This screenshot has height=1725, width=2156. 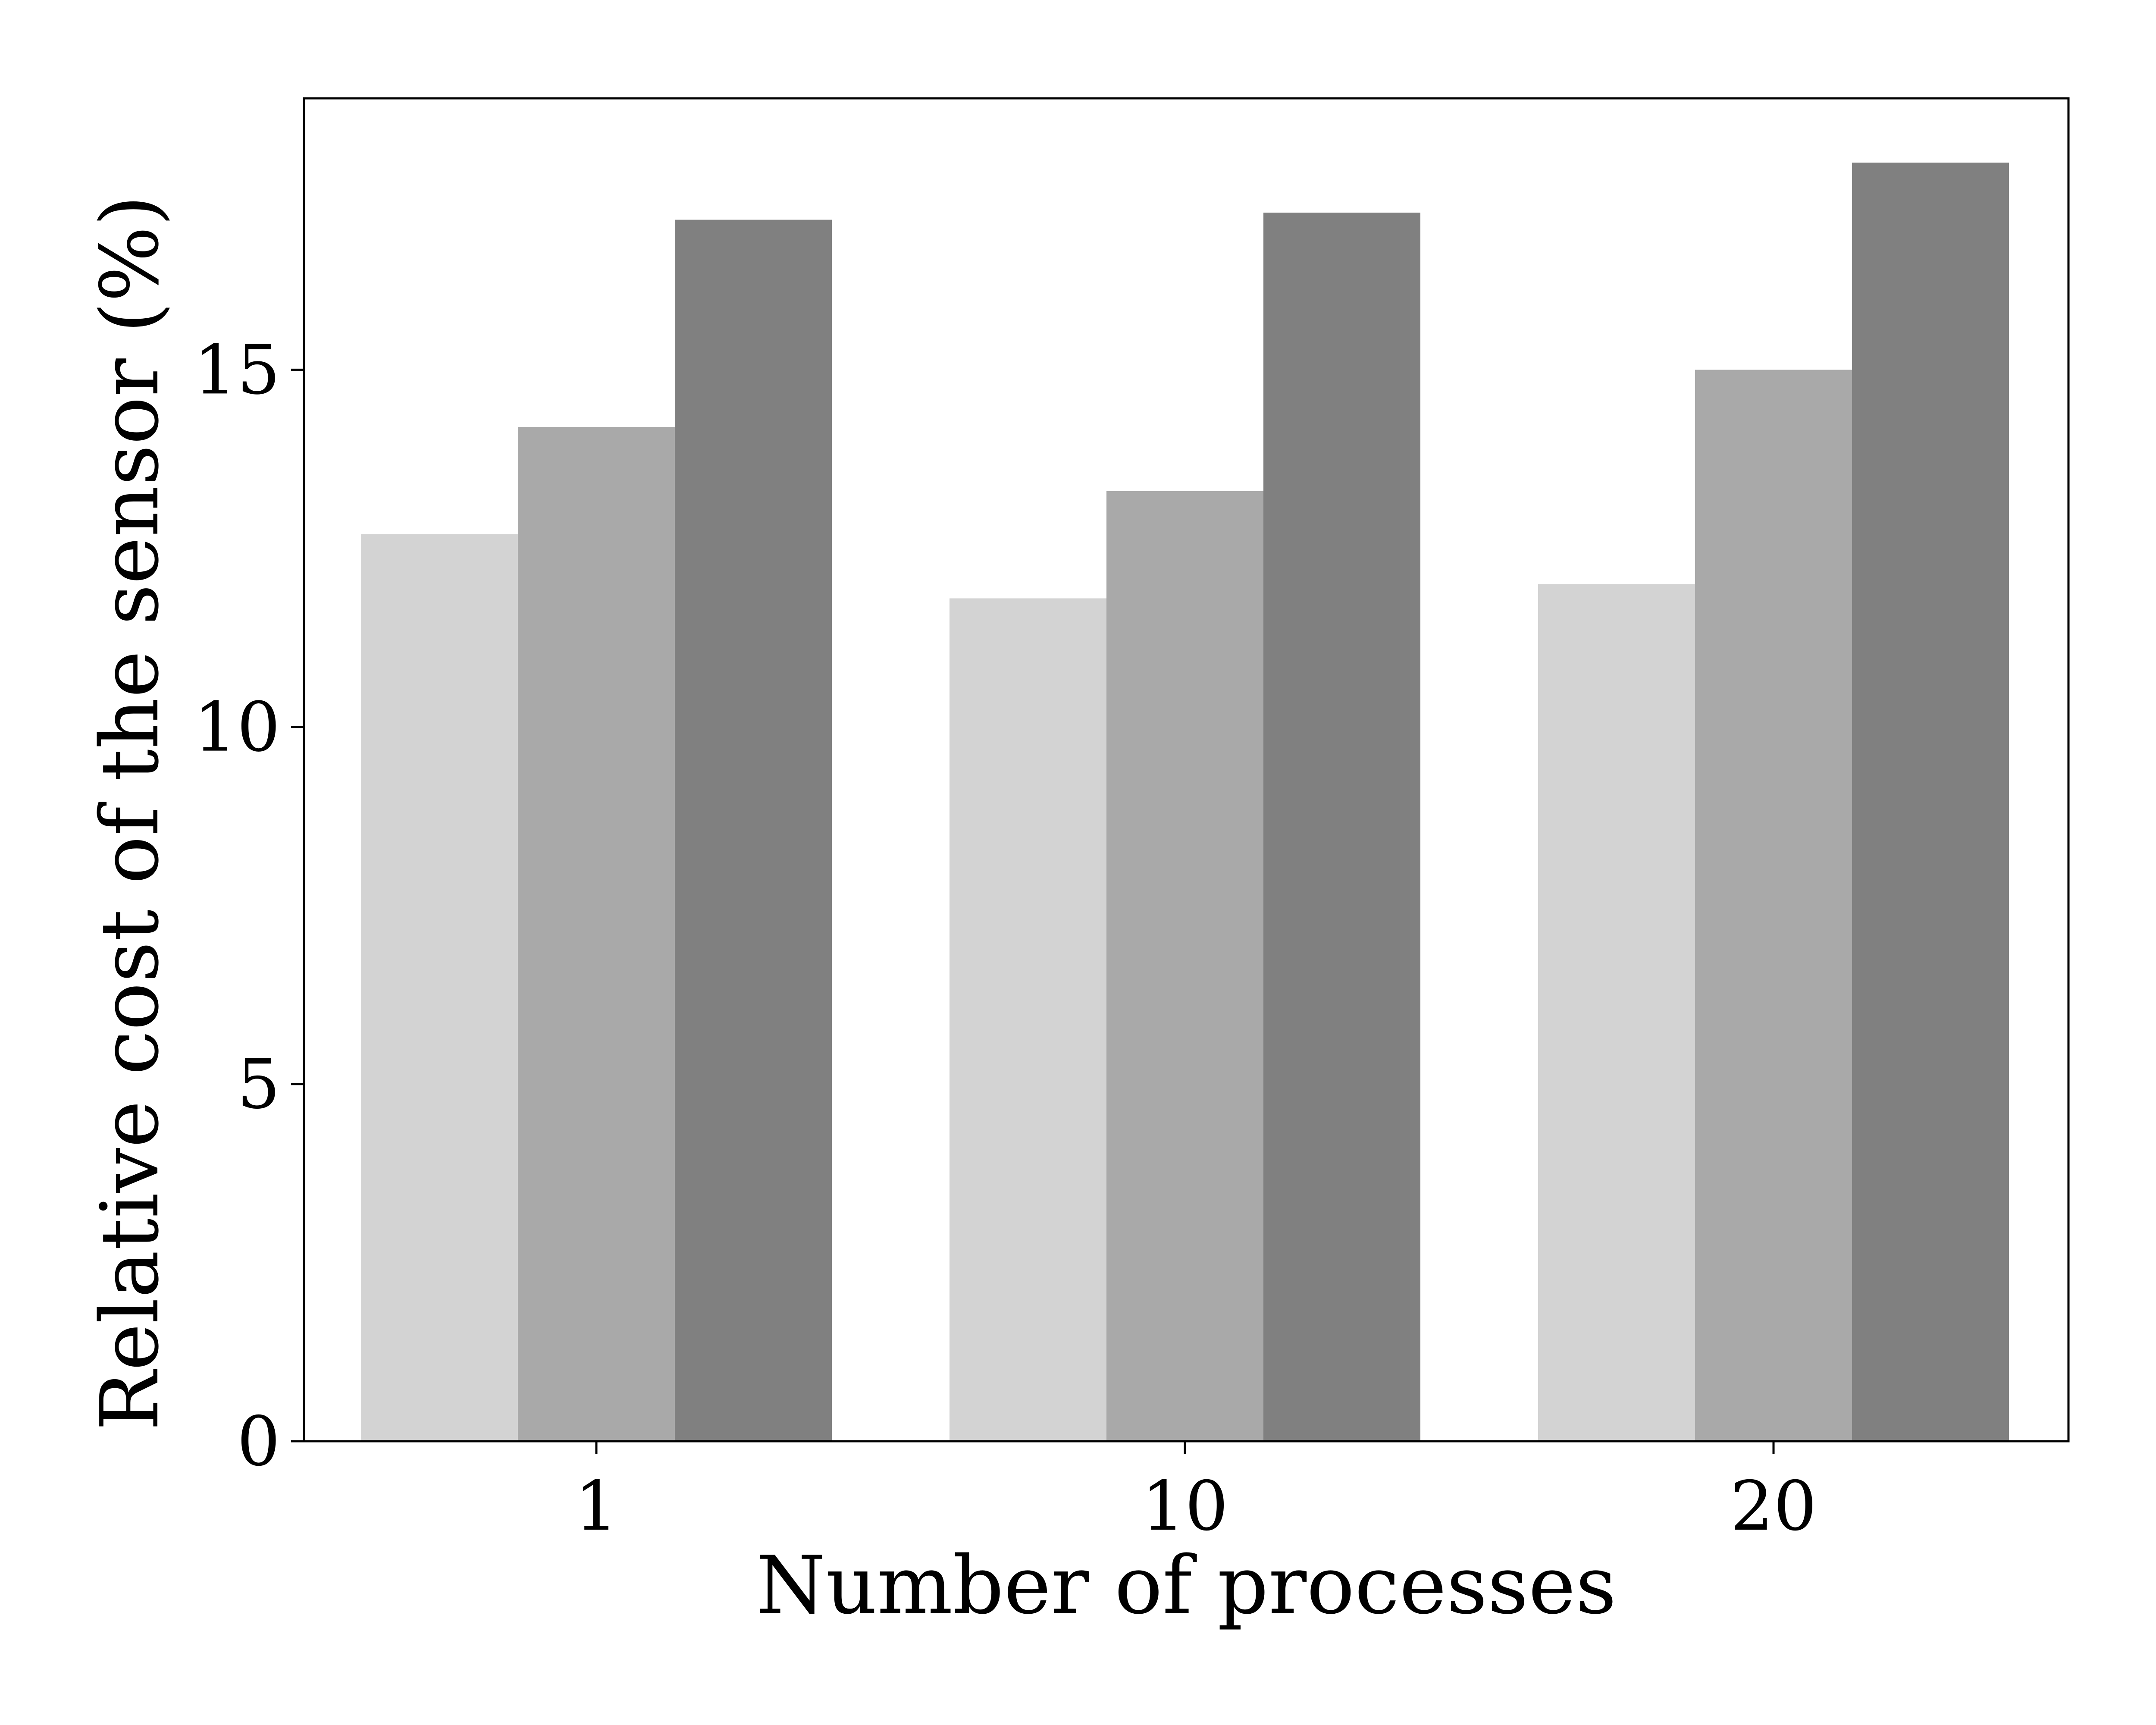 I want to click on y-tick-label: 5, so click(x=258, y=1085).